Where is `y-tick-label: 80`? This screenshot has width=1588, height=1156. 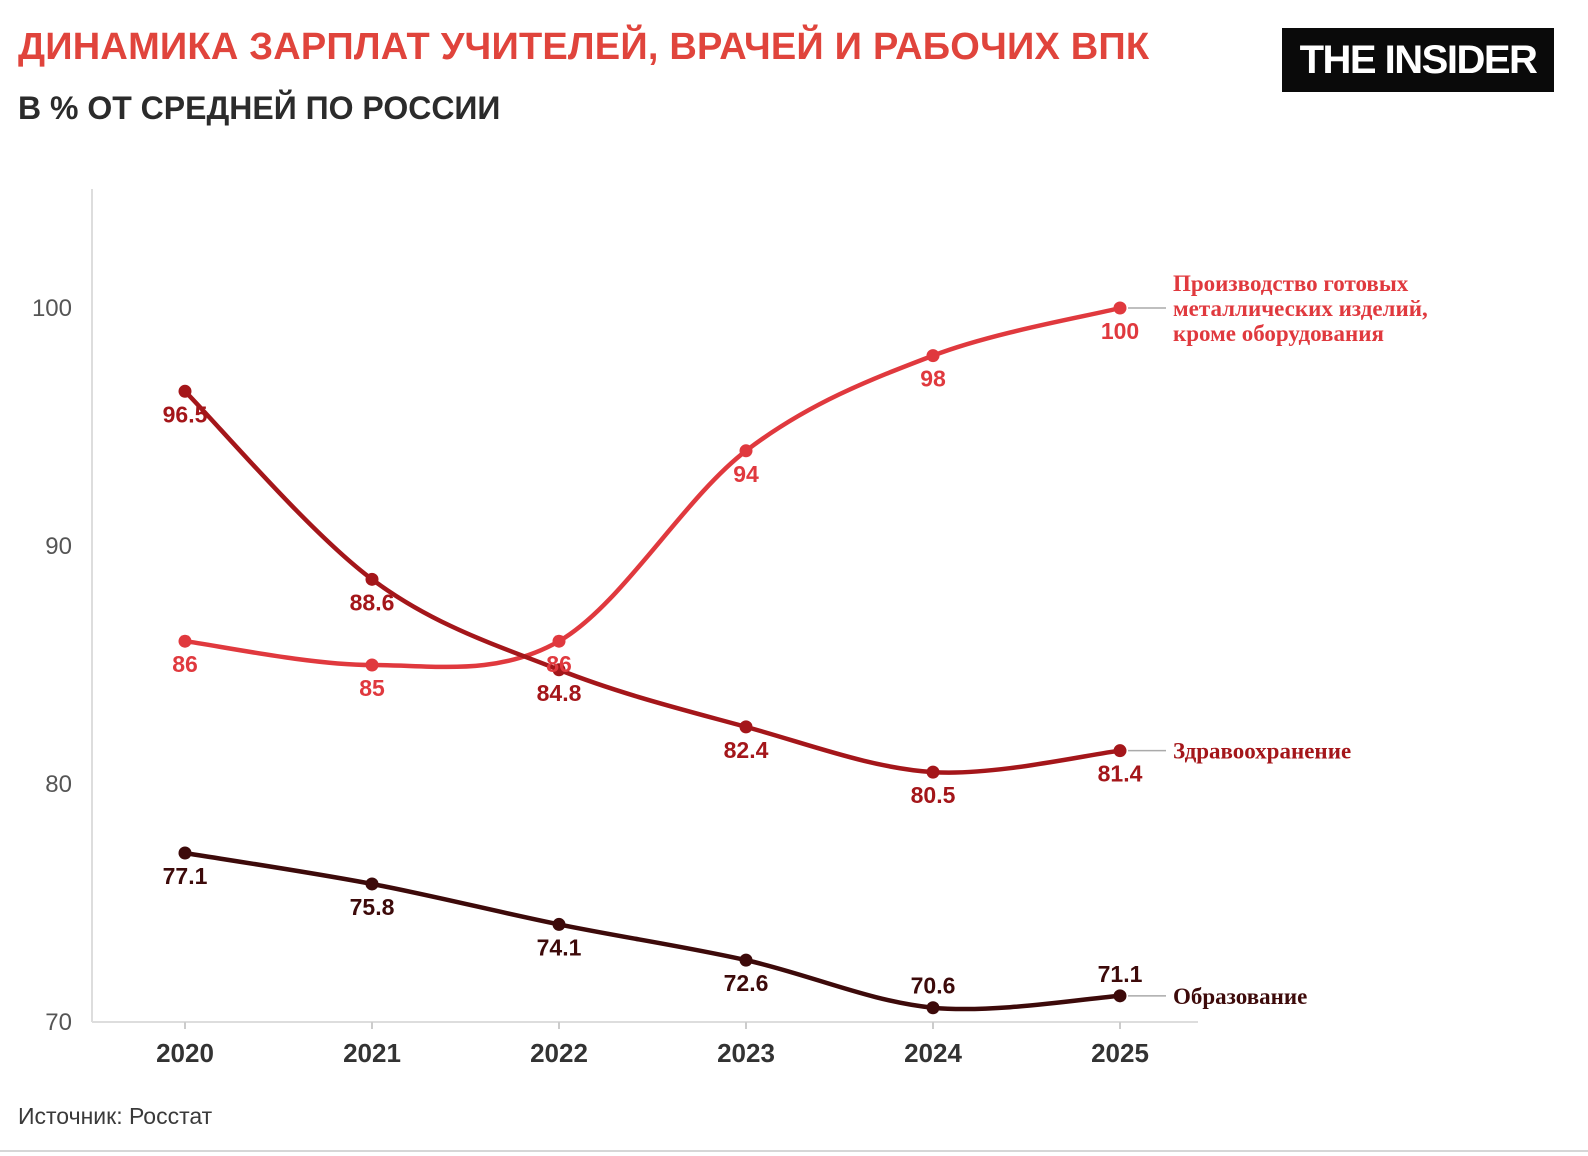
y-tick-label: 80 is located at coordinates (58, 784).